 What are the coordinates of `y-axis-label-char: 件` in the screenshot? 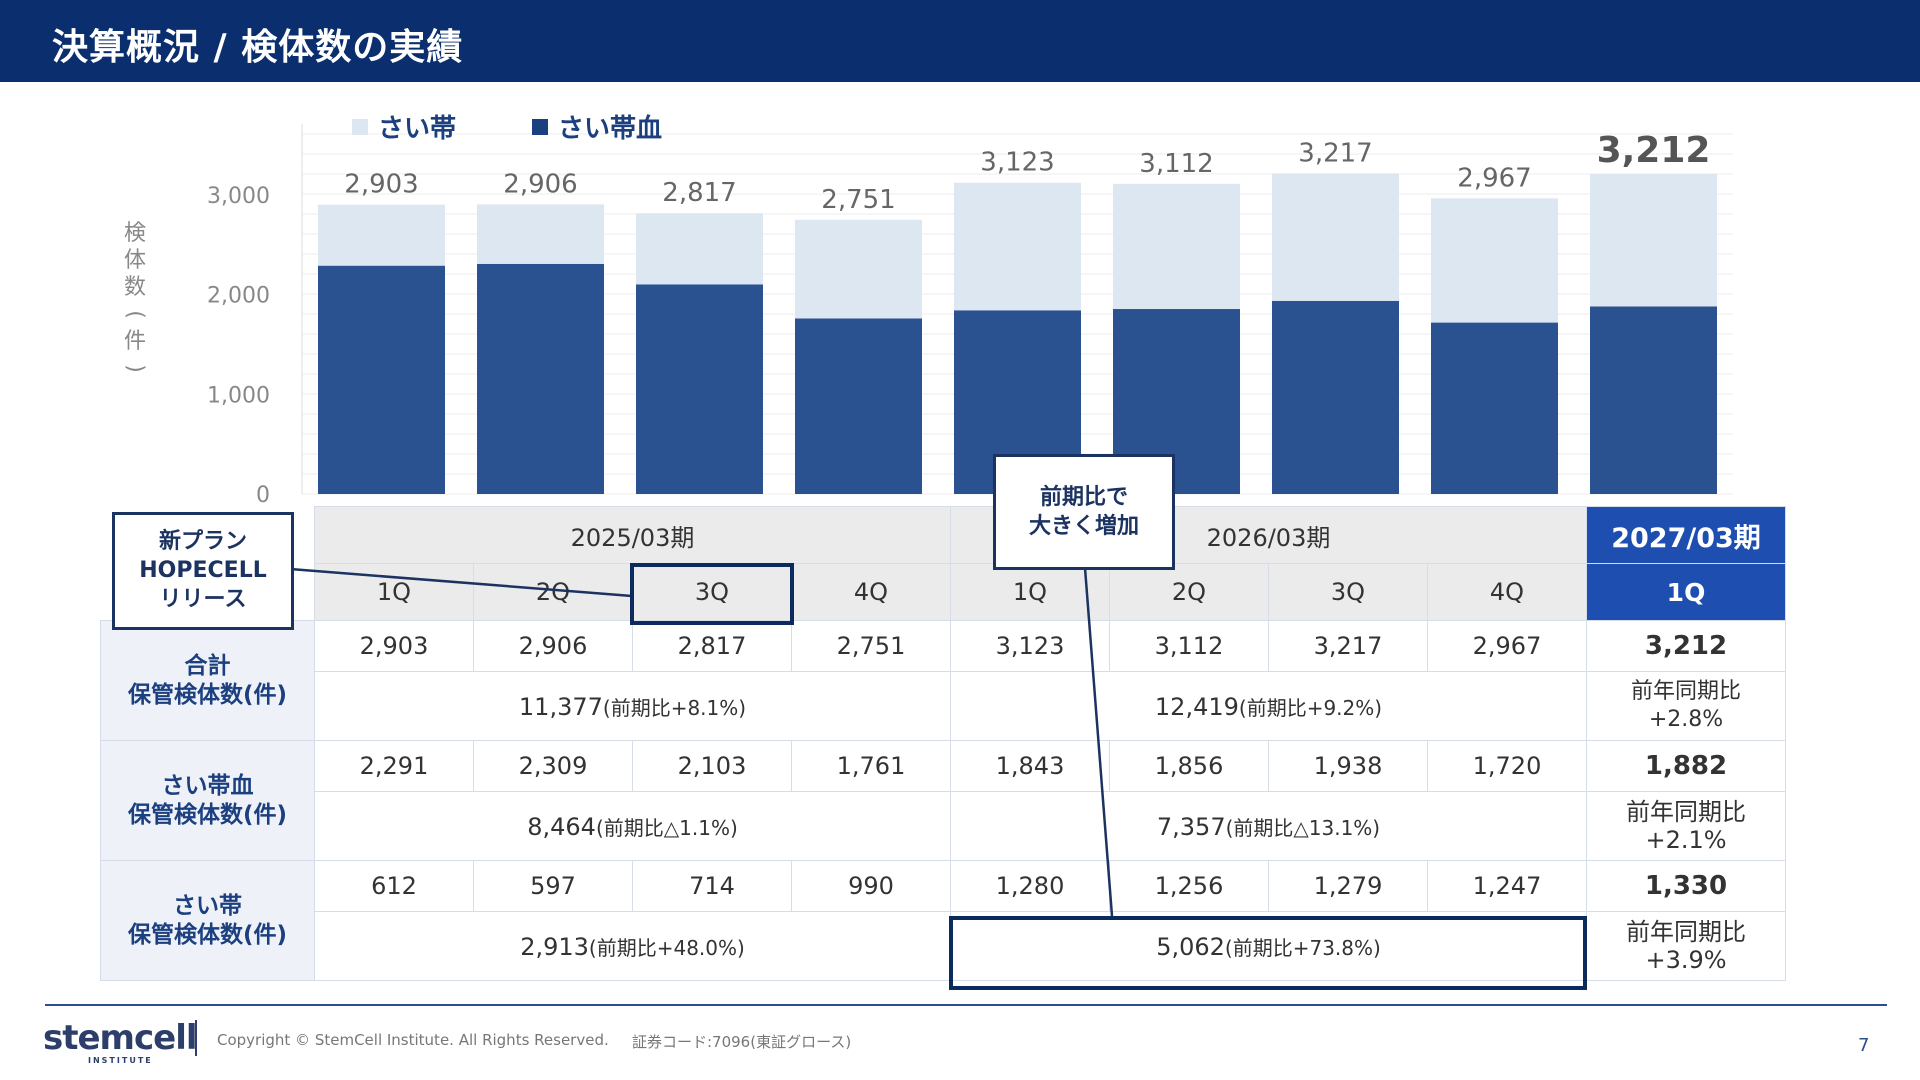 It's located at (134, 341).